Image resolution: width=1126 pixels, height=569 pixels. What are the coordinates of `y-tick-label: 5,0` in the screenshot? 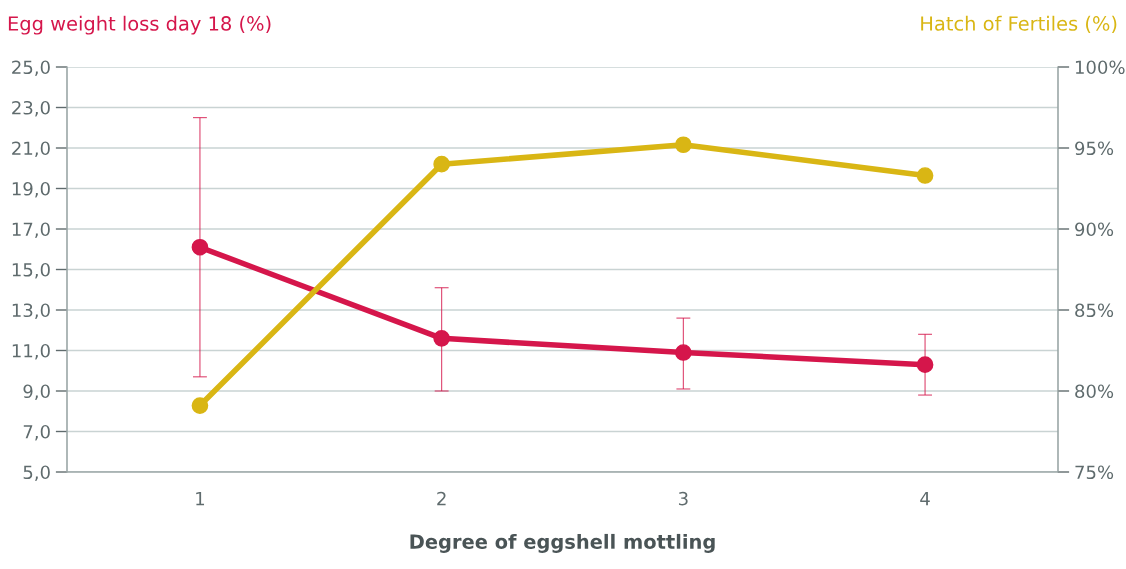 It's located at (36, 473).